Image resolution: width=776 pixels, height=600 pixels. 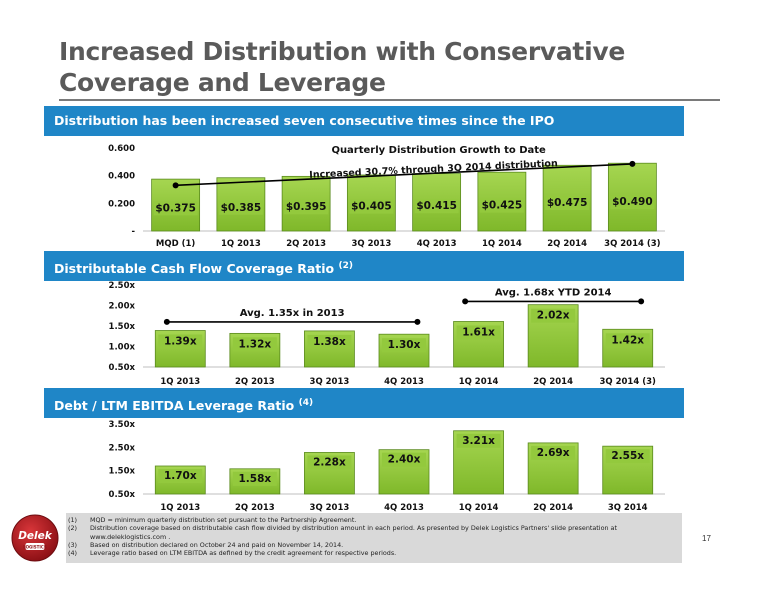 I want to click on chart-0-data-label: $0.385, so click(x=241, y=208).